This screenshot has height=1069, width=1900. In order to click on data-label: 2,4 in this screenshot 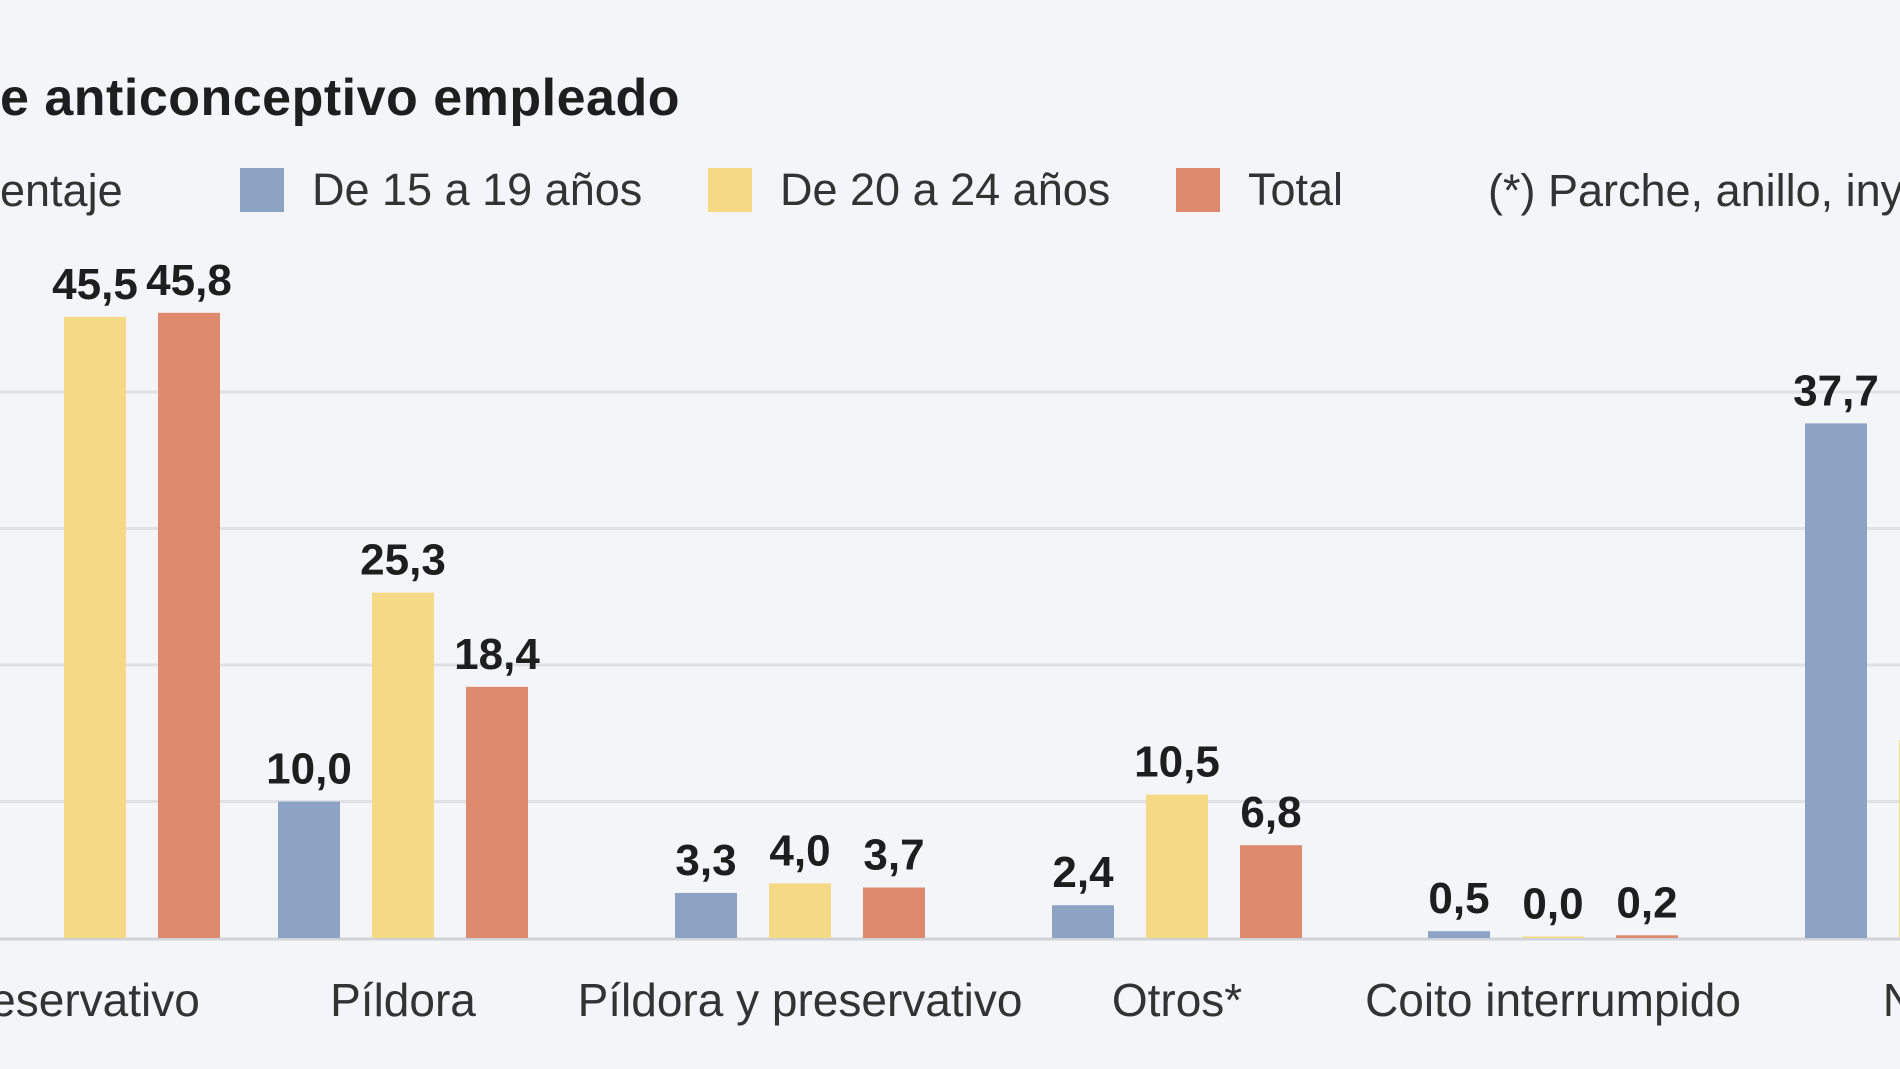, I will do `click(1083, 872)`.